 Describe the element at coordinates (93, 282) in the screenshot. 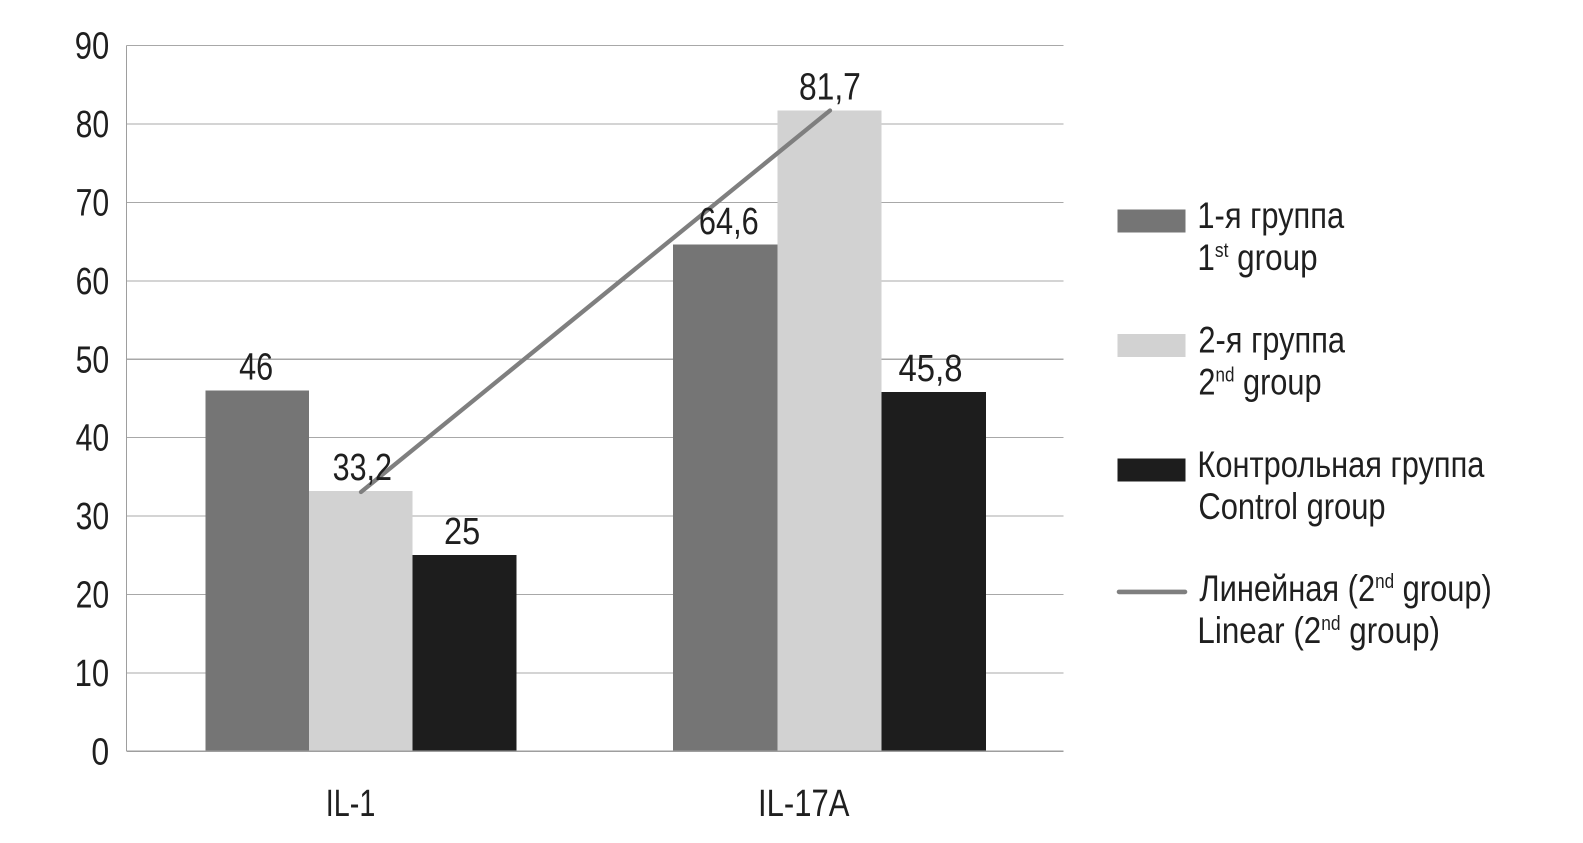

I see `svg-text: 60` at that location.